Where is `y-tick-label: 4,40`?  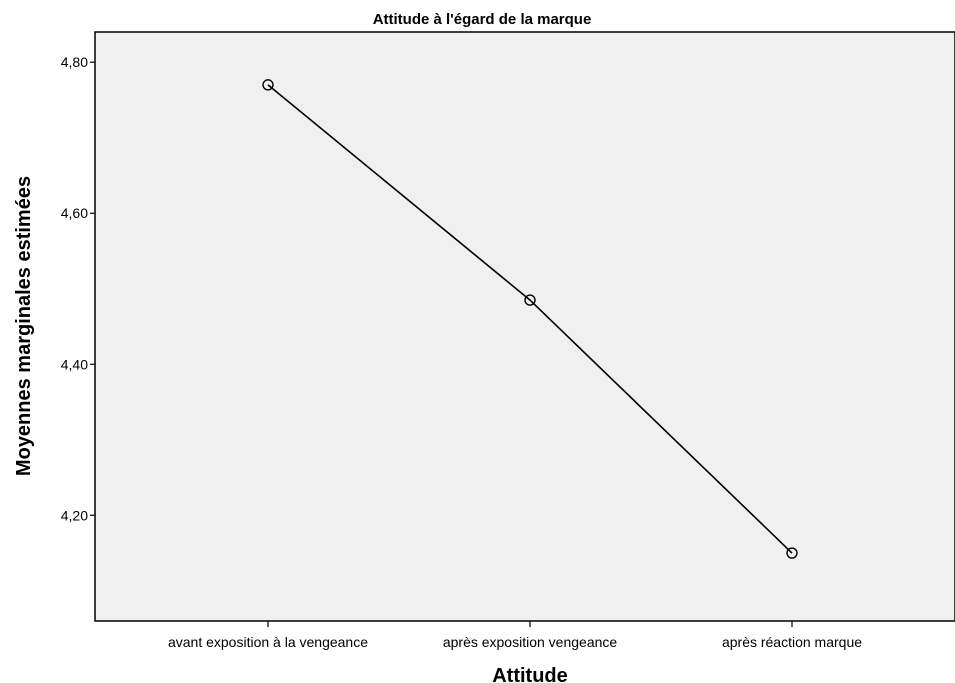
y-tick-label: 4,40 is located at coordinates (74, 364).